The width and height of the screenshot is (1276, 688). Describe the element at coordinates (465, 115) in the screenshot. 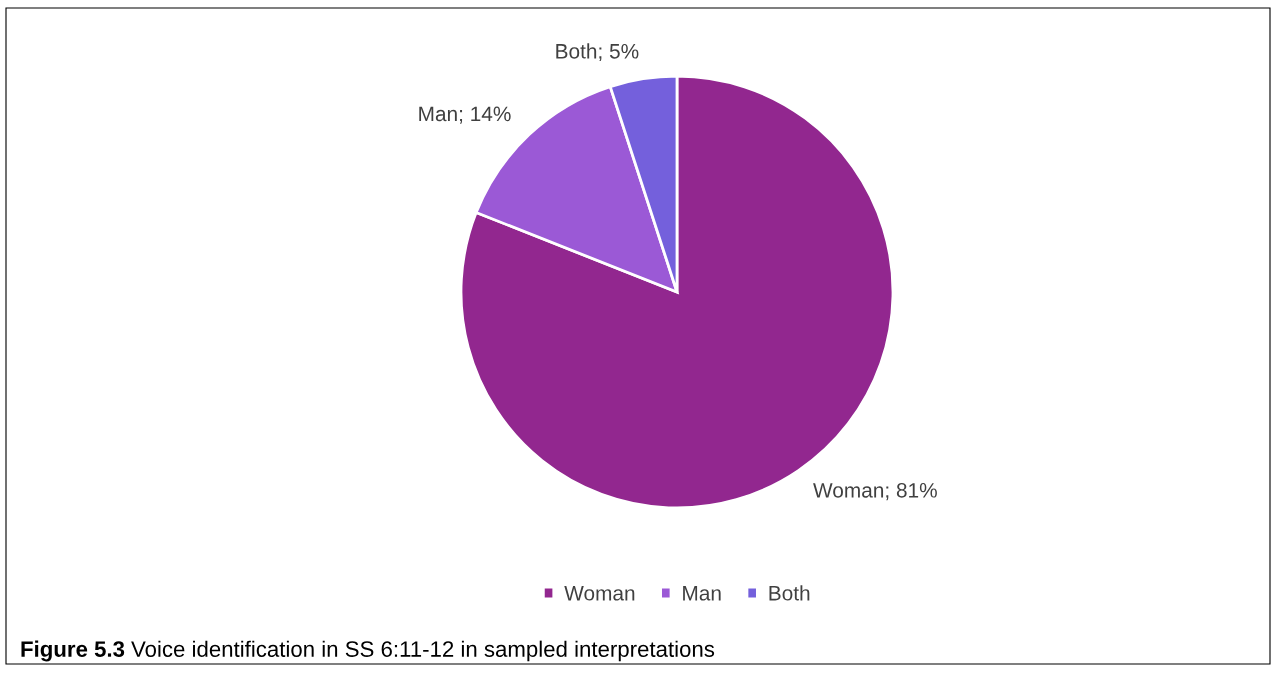

I see `data-label: Man; 14%` at that location.